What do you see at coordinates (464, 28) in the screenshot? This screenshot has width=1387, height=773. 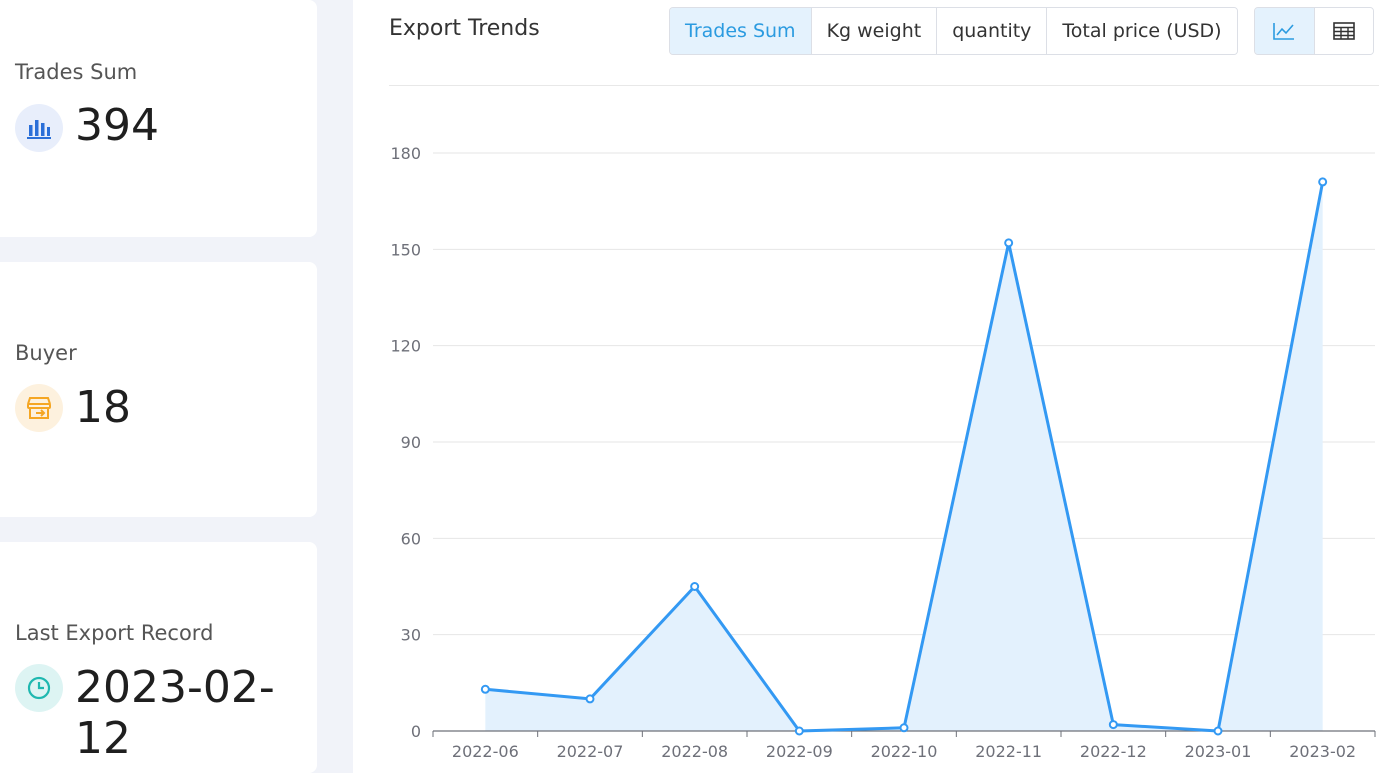 I see `chart-title: Export Trends` at bounding box center [464, 28].